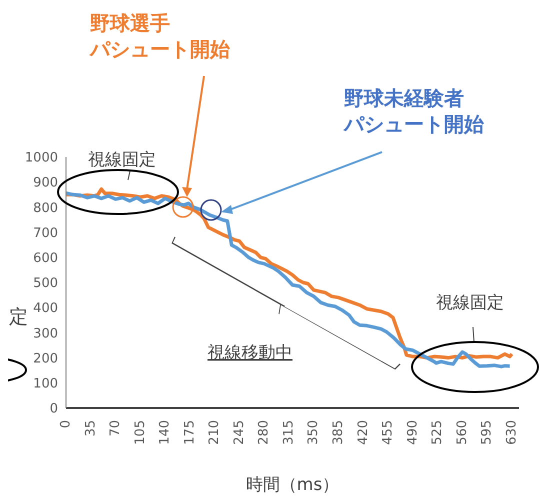  What do you see at coordinates (45, 233) in the screenshot?
I see `y-tick-label: 700` at bounding box center [45, 233].